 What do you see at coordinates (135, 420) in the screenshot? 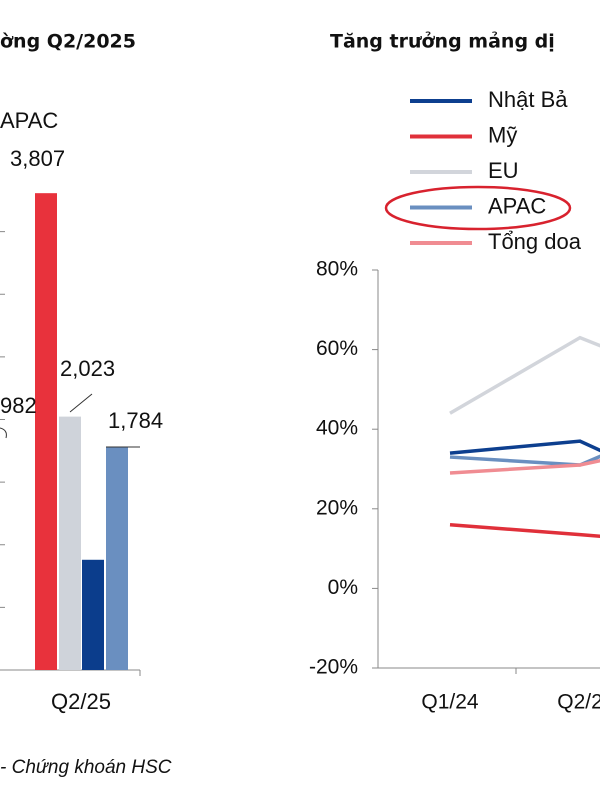
I see `data-label: 1,784` at bounding box center [135, 420].